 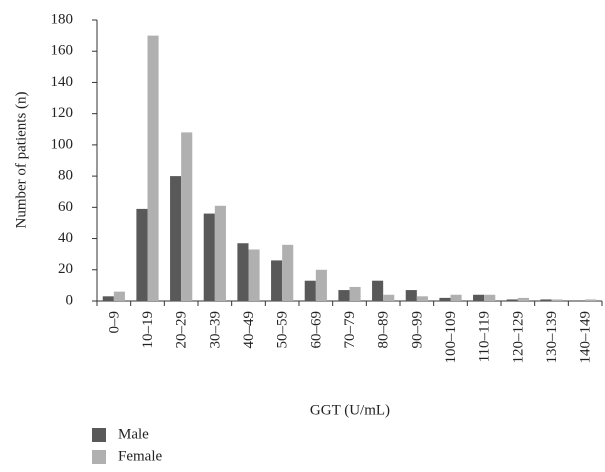 What do you see at coordinates (215, 330) in the screenshot?
I see `x-tick-label: 30–39` at bounding box center [215, 330].